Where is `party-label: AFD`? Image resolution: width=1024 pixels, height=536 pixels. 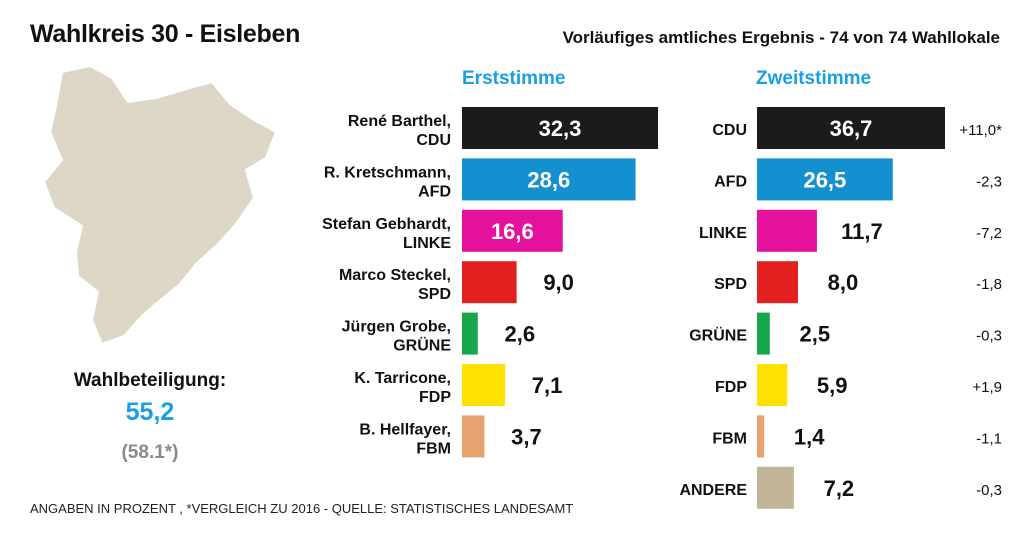
party-label: AFD is located at coordinates (730, 181).